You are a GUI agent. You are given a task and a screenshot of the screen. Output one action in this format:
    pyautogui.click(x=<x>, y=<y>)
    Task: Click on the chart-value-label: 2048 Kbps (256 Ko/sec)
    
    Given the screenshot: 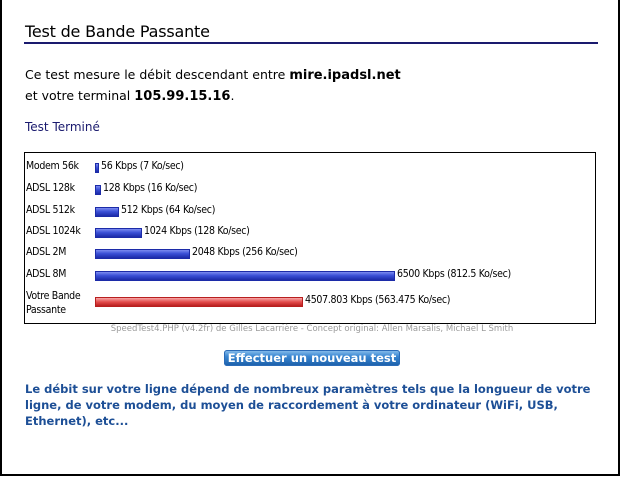 What is the action you would take?
    pyautogui.click(x=245, y=252)
    